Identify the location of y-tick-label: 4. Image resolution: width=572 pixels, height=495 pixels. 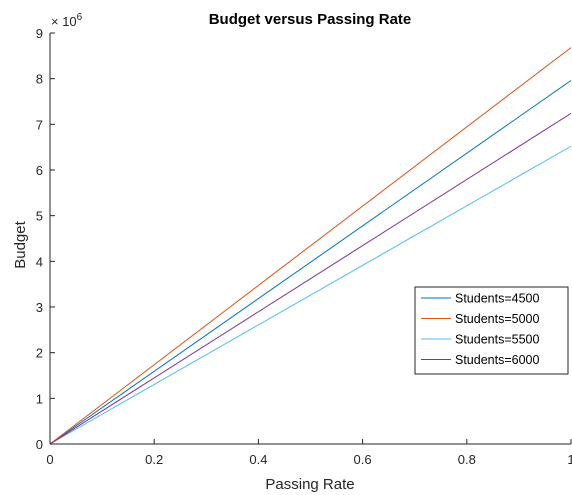
(39, 261).